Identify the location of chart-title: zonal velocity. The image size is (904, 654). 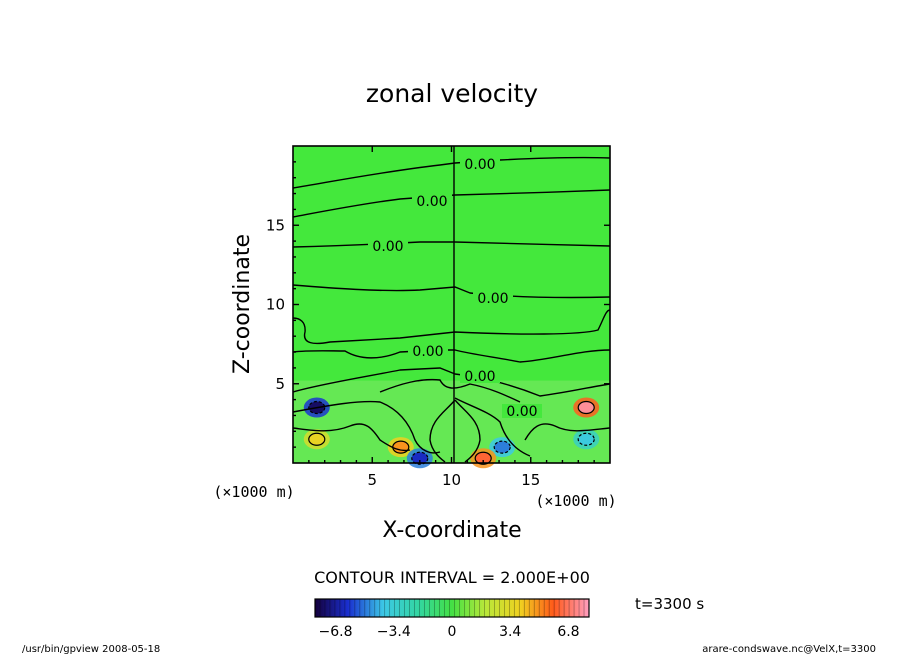
(452, 93).